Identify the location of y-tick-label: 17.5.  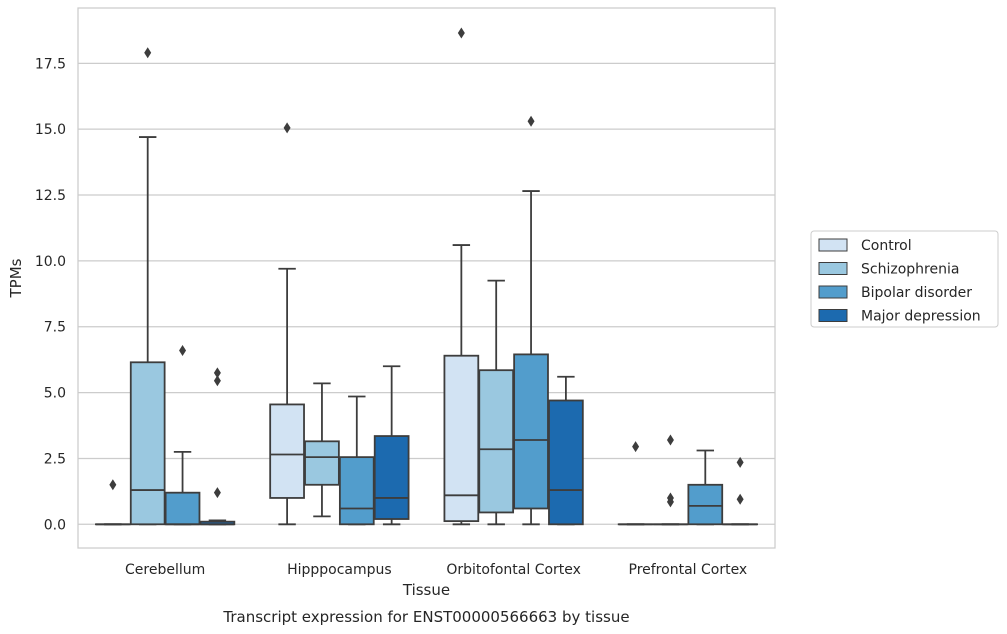
(50, 64).